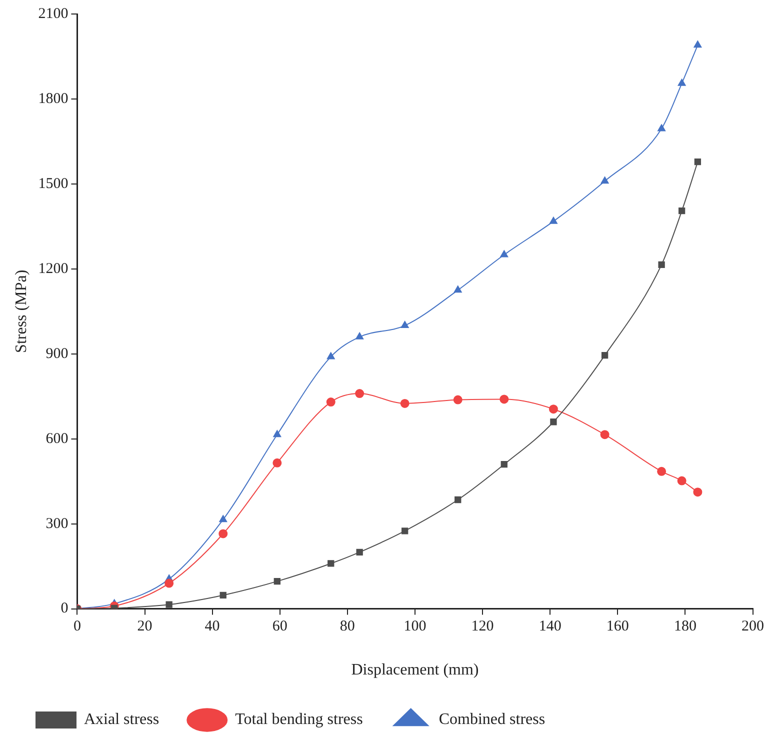 Image resolution: width=767 pixels, height=748 pixels. What do you see at coordinates (64, 608) in the screenshot?
I see `y-tick-label: 0` at bounding box center [64, 608].